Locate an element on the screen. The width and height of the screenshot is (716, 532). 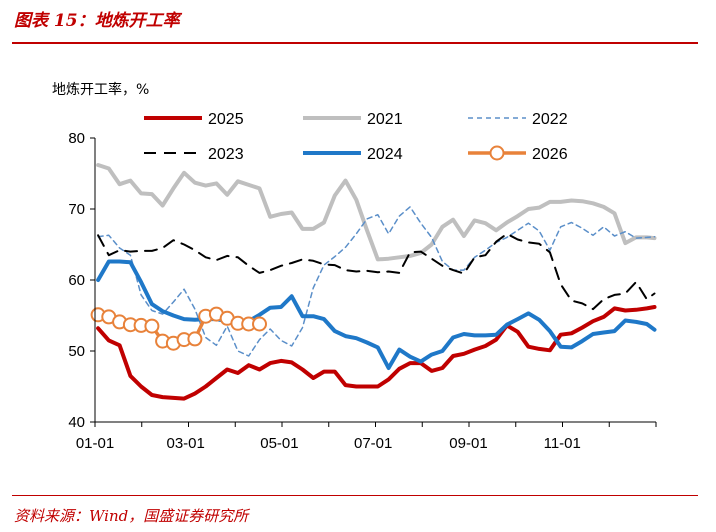
y-axis-label: 地炼开工率，% is located at coordinates (100, 89).